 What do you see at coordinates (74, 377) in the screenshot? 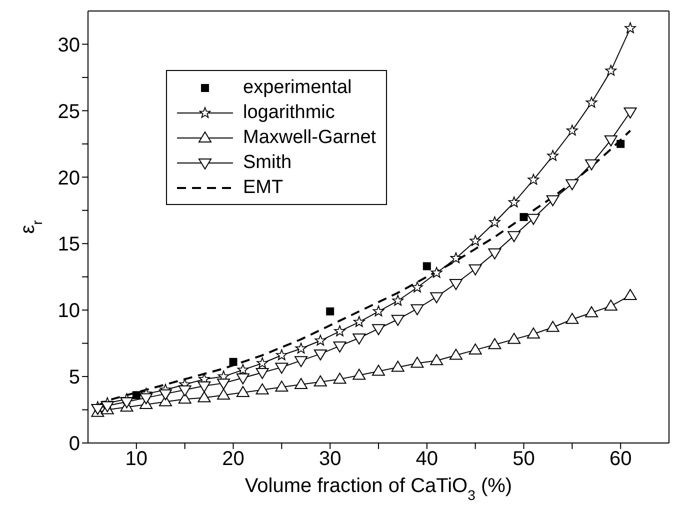
I see `y-tick-label: 5` at bounding box center [74, 377].